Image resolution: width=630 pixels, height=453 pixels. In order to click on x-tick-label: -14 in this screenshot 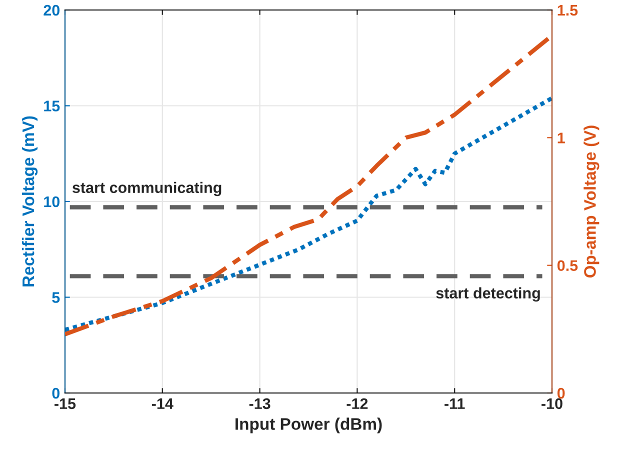, I will do `click(163, 403)`.